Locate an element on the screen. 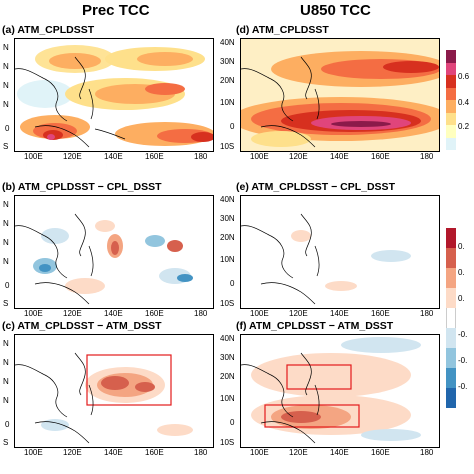 The image size is (474, 474). diff-shading-e is located at coordinates (351, 260).